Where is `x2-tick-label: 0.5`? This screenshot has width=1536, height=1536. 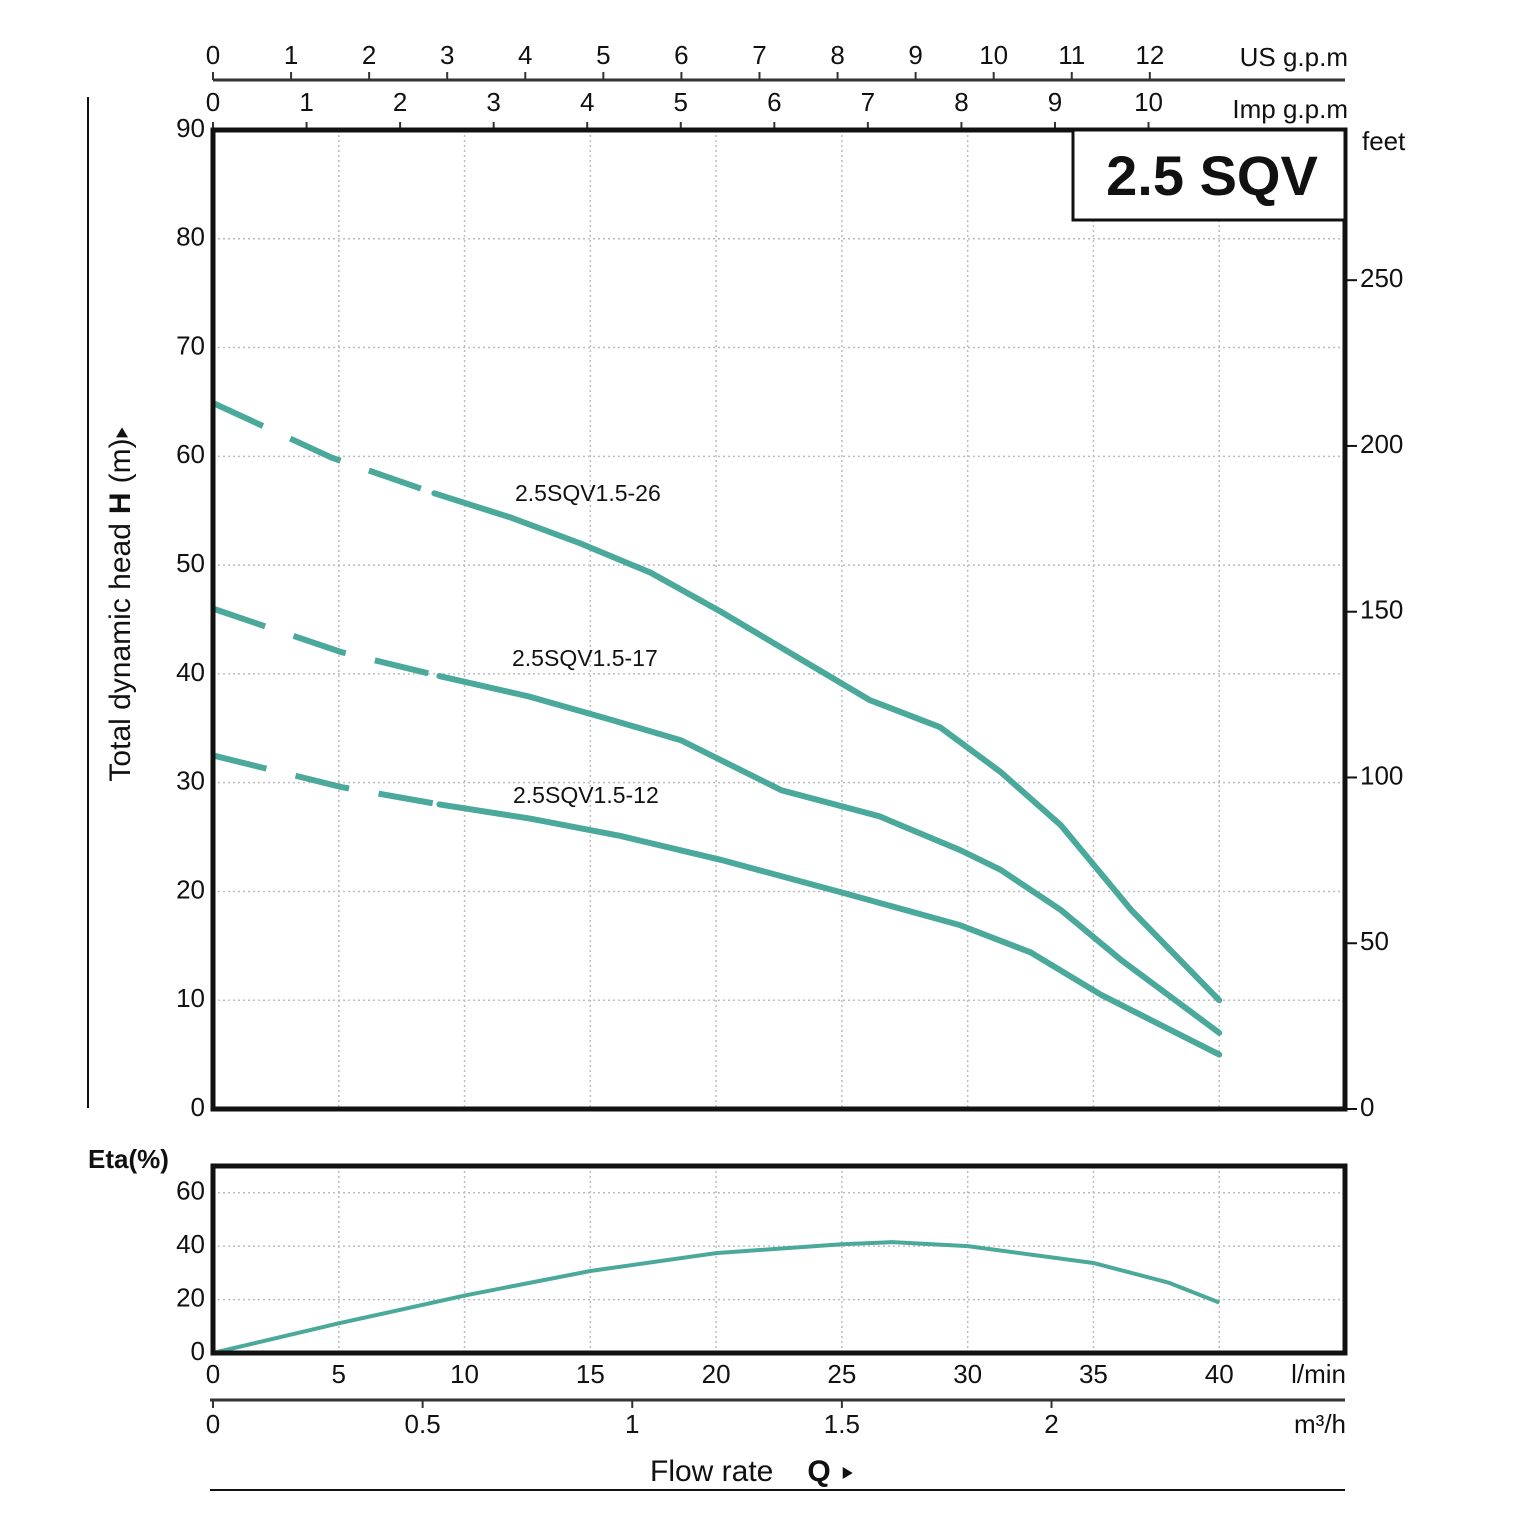
x2-tick-label: 0.5 is located at coordinates (423, 1424).